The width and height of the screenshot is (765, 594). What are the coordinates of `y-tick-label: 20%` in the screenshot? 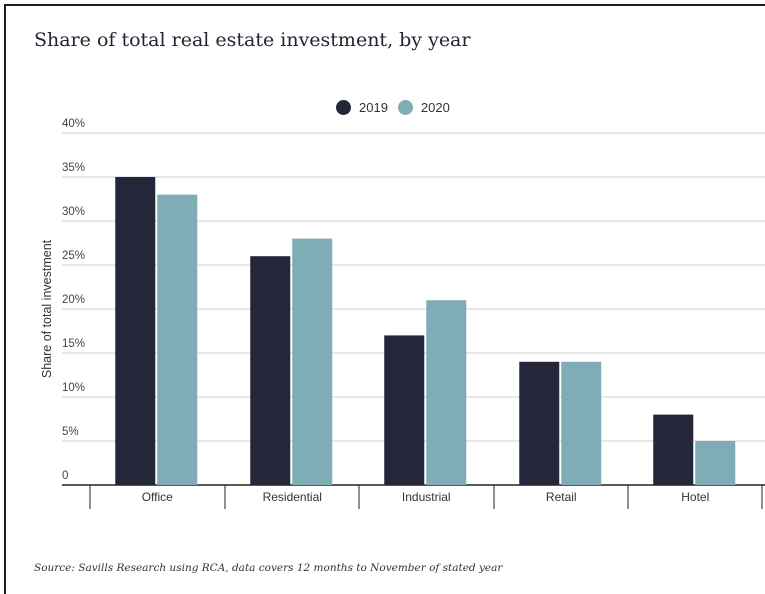 It's located at (73, 300).